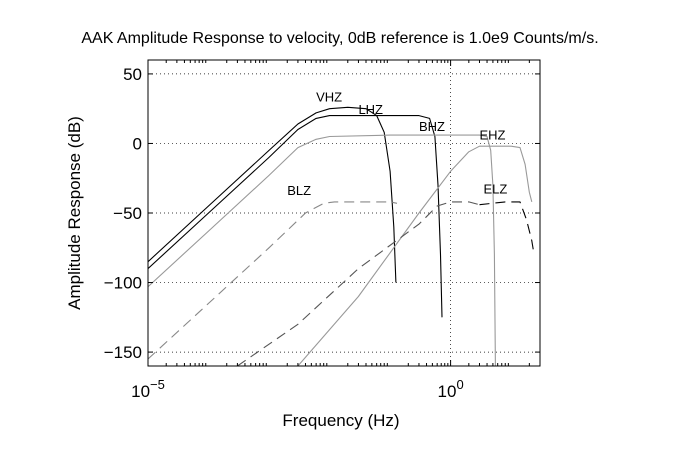 The image size is (681, 466). Describe the element at coordinates (459, 384) in the screenshot. I see `x-tick-exponent: 0` at that location.